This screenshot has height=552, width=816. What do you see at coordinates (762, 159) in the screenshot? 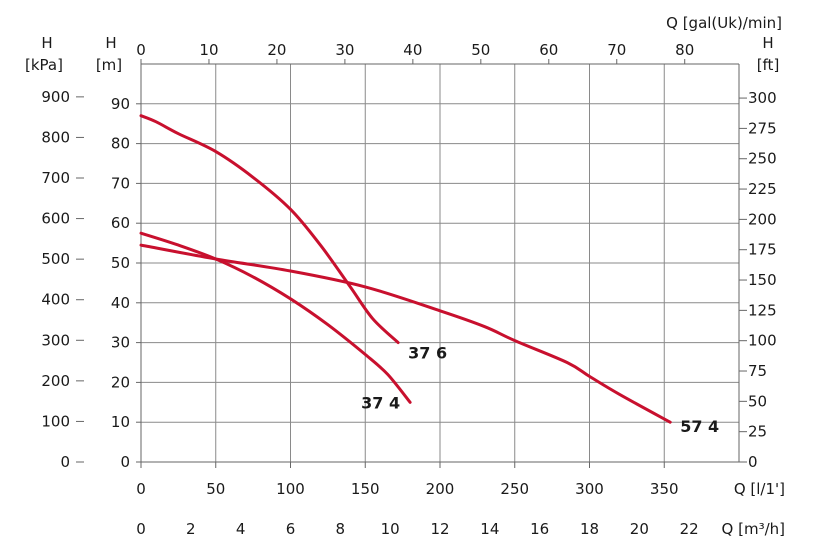
I see `ft-tick-label: 250` at bounding box center [762, 159].